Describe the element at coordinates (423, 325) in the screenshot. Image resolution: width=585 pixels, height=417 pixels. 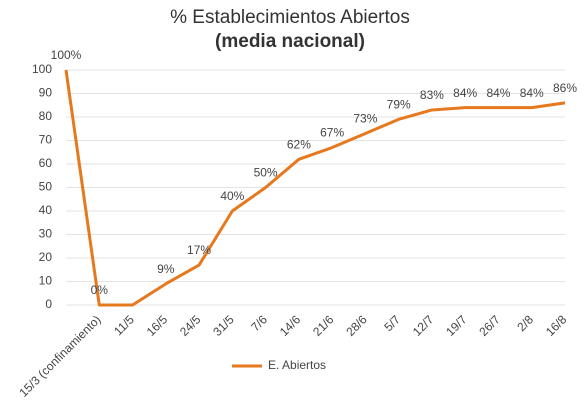
I see `x-tick-label: 12/7` at that location.